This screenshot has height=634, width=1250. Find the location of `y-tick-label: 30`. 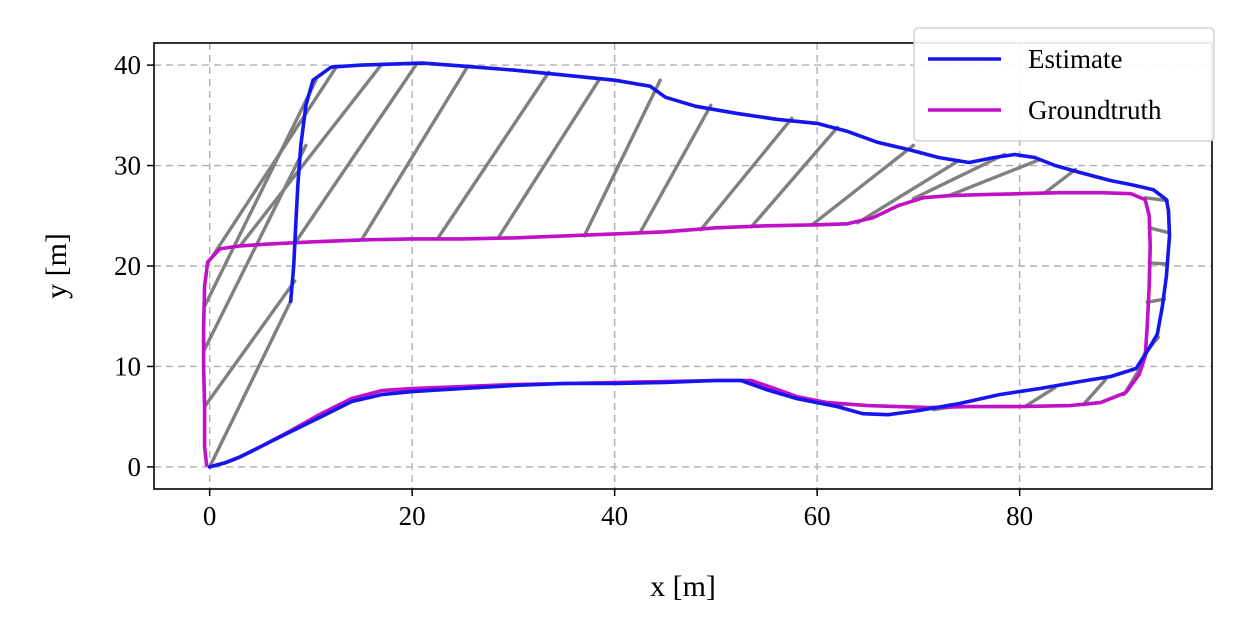

y-tick-label: 30 is located at coordinates (127, 166).